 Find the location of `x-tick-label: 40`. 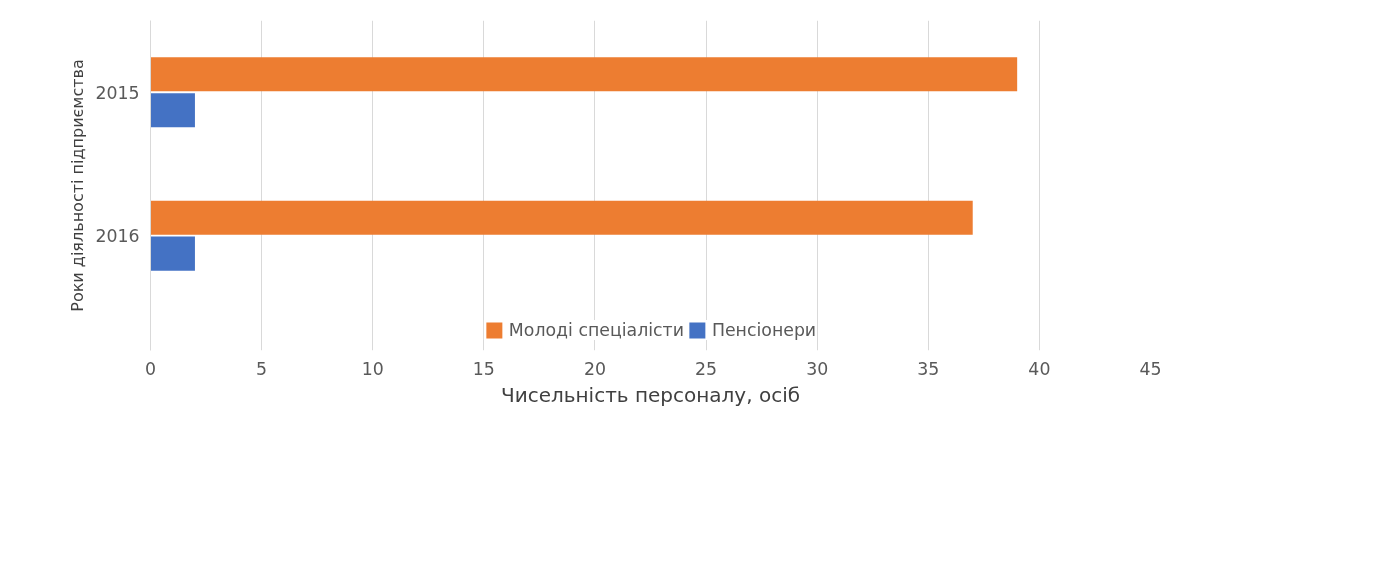

x-tick-label: 40 is located at coordinates (1039, 368).